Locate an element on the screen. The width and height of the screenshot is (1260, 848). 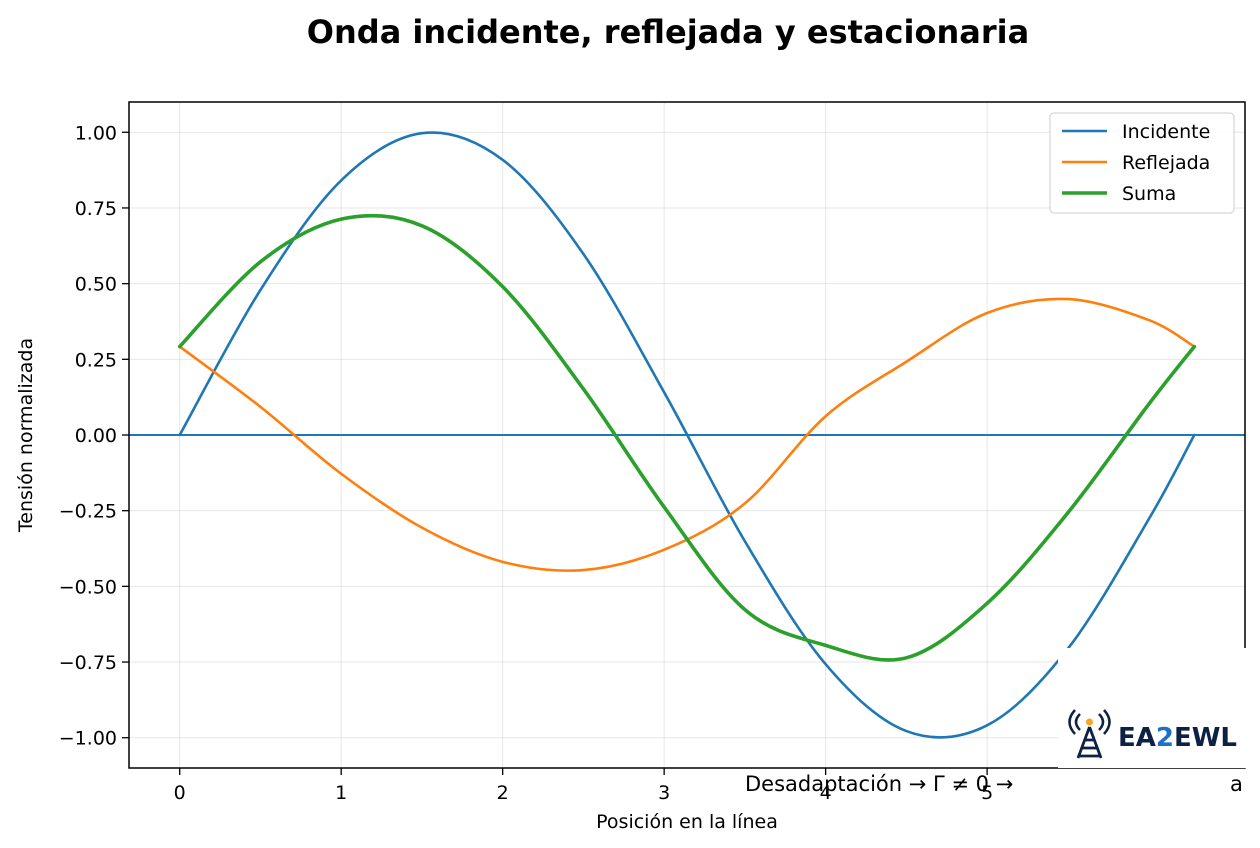
x-tick-label: 3 is located at coordinates (664, 793).